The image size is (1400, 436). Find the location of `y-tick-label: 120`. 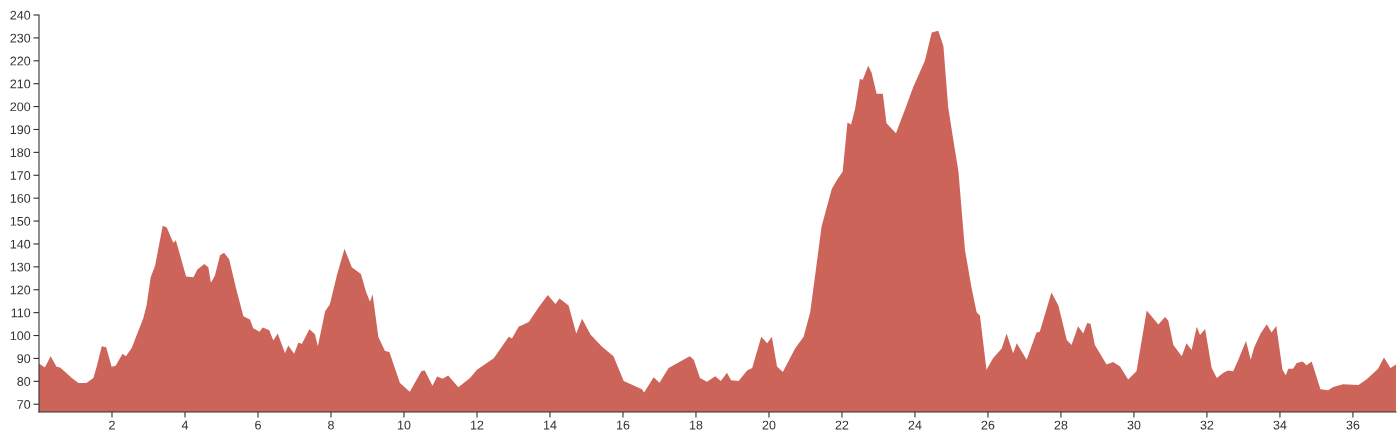

y-tick-label: 120 is located at coordinates (20, 290).